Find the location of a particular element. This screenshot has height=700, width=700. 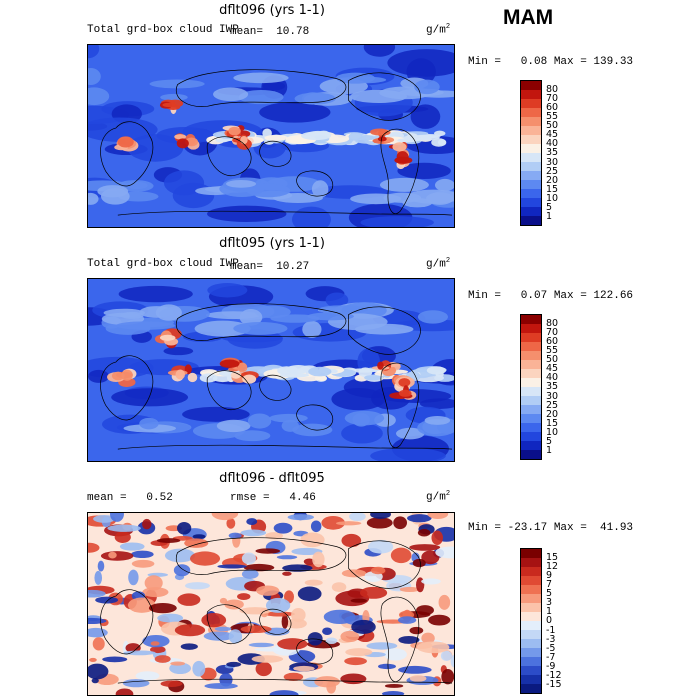

panel-3-unit: g/m2 is located at coordinates (438, 497).